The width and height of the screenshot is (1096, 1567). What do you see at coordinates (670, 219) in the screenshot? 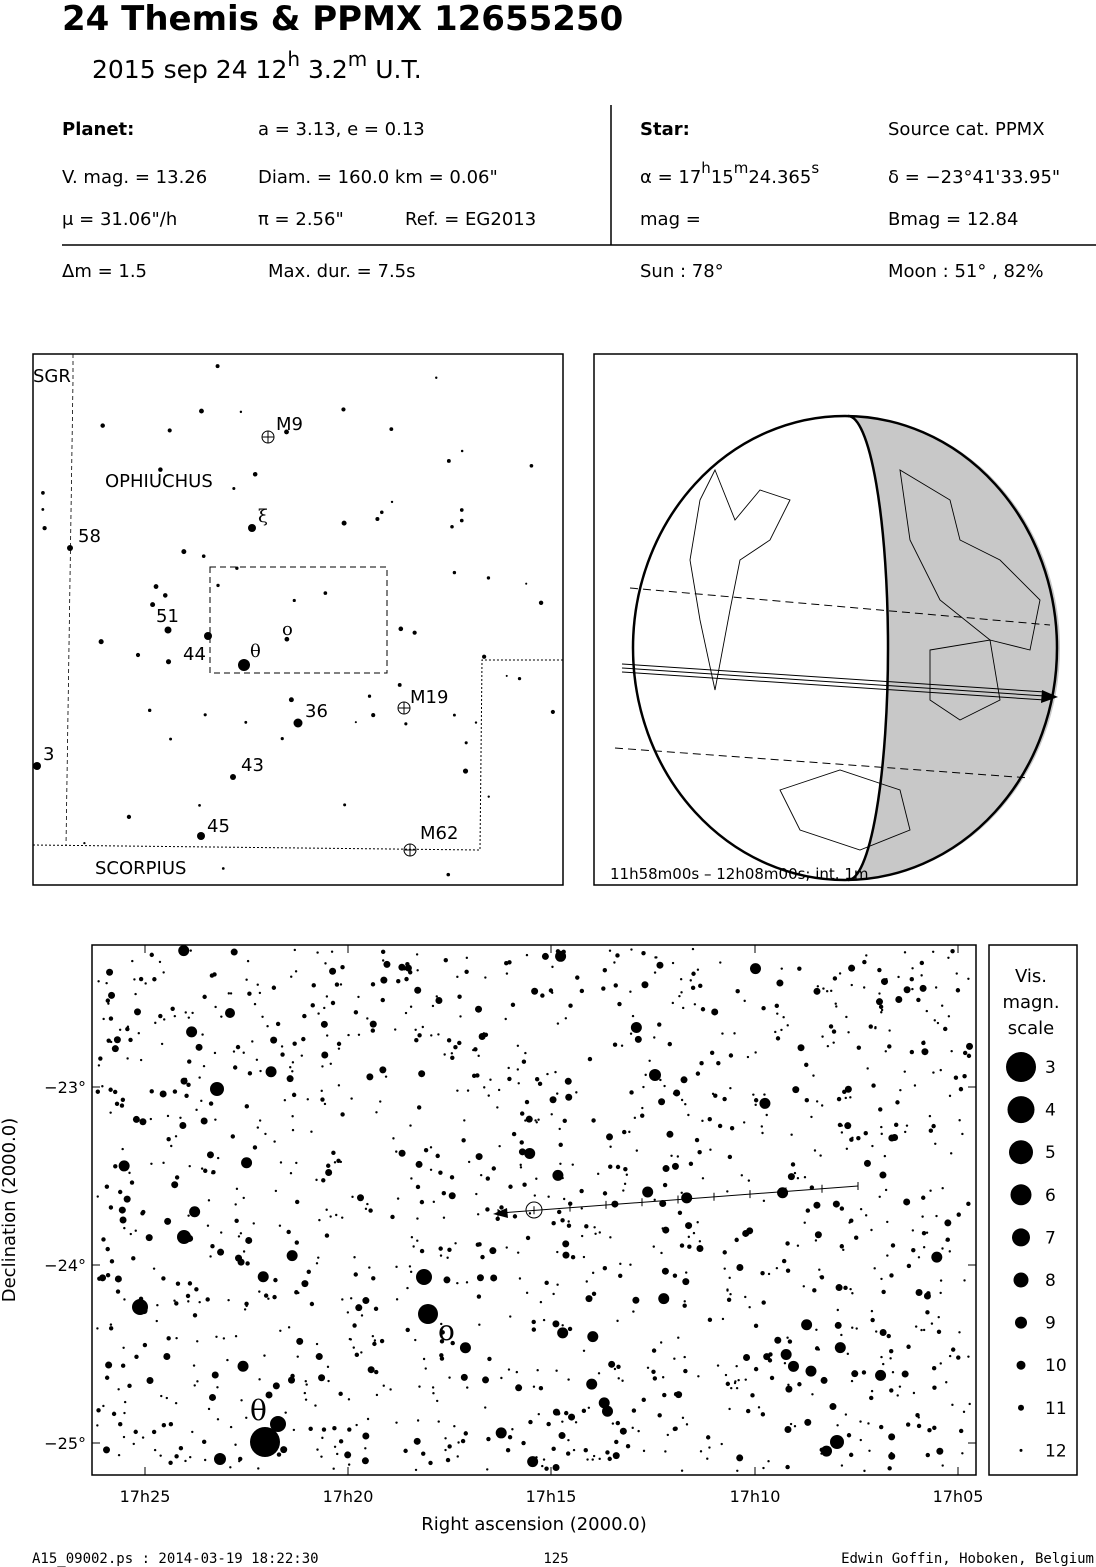
I see `field: mag =` at bounding box center [670, 219].